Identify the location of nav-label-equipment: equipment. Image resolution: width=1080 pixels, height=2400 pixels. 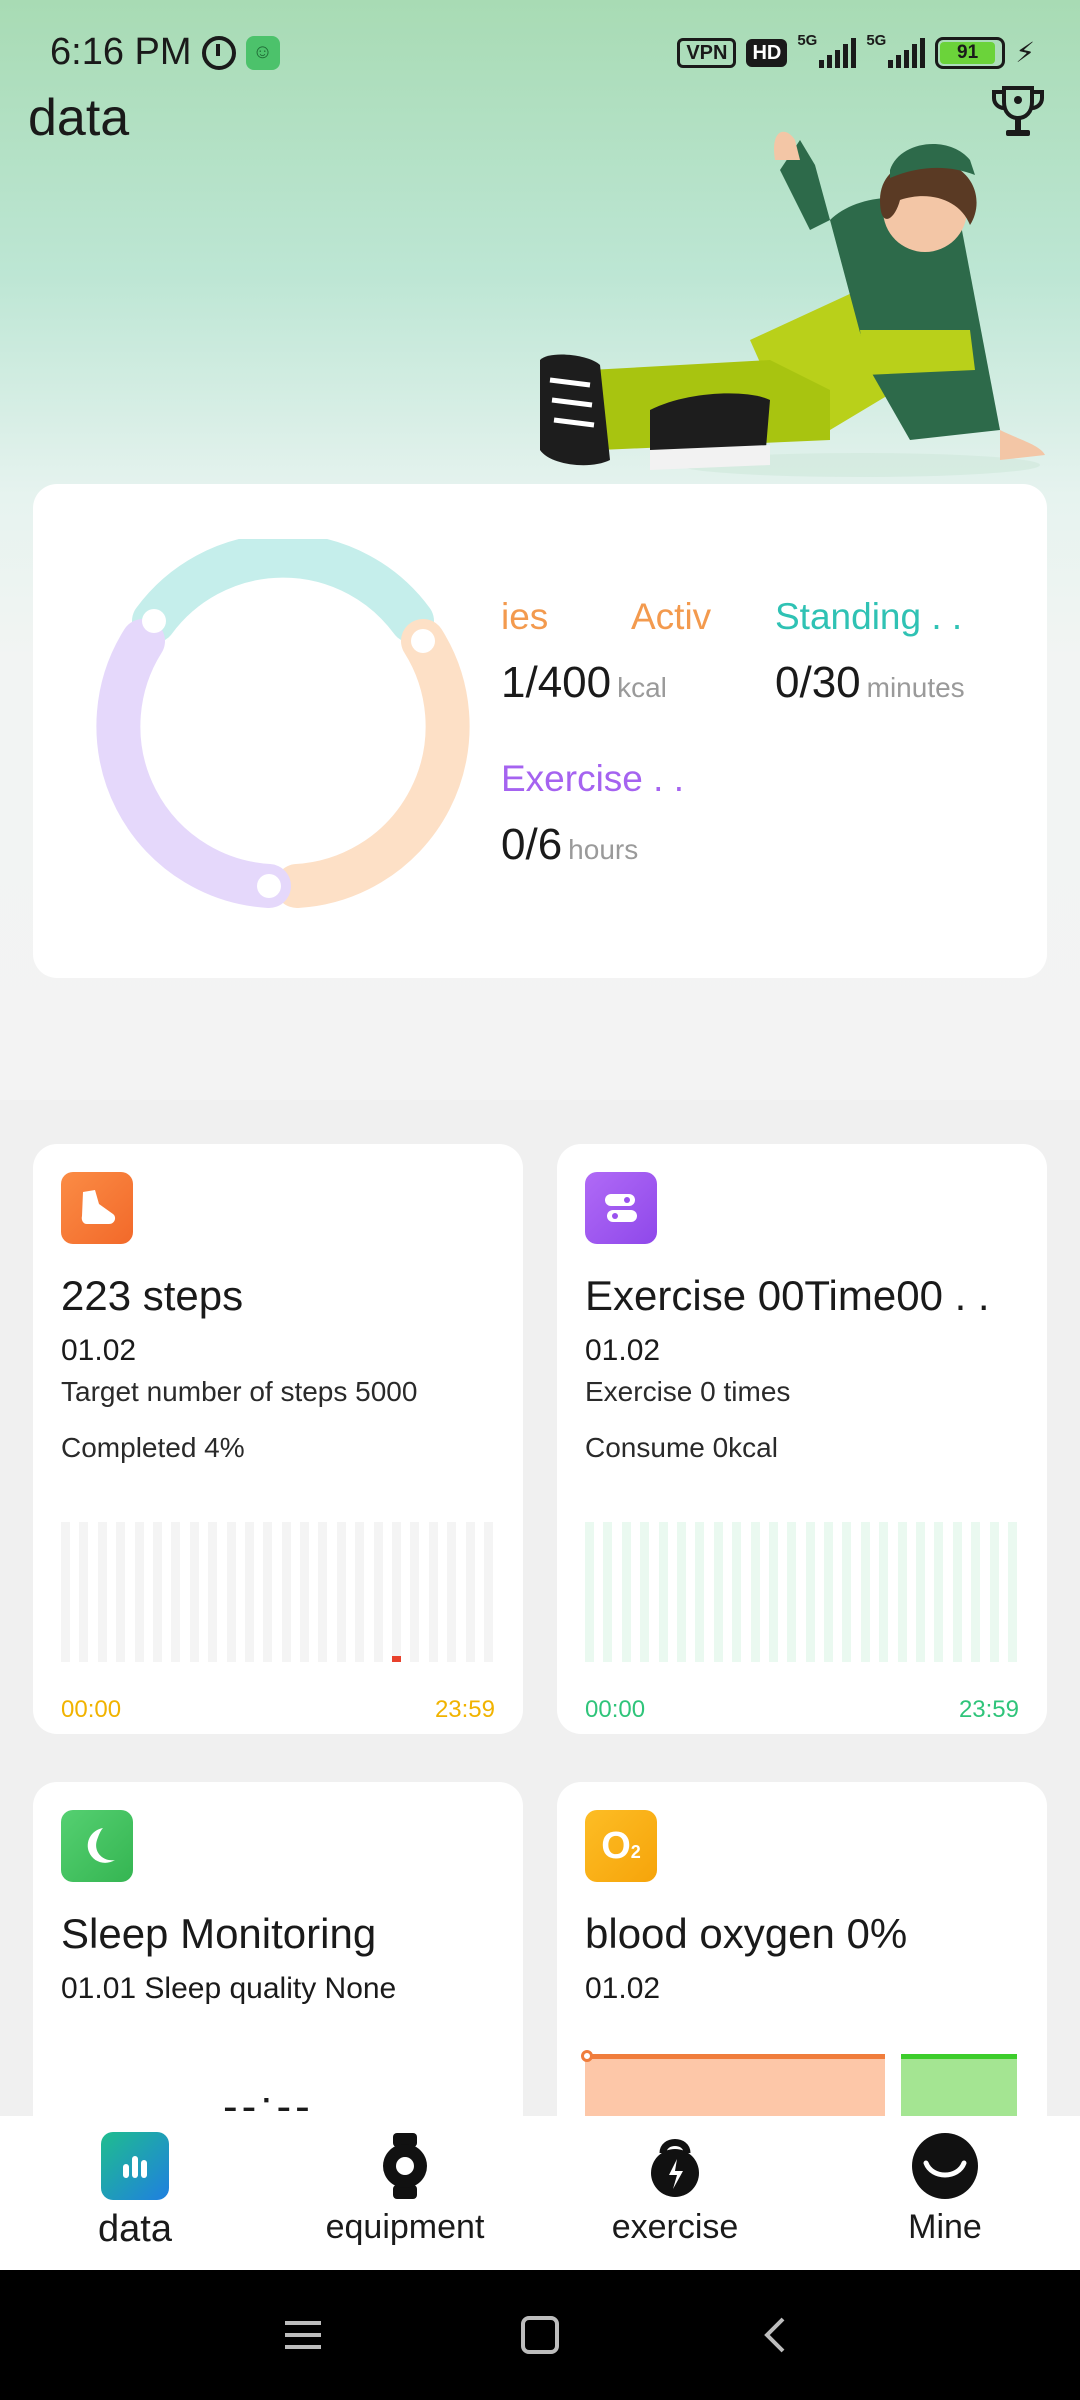
(405, 2227).